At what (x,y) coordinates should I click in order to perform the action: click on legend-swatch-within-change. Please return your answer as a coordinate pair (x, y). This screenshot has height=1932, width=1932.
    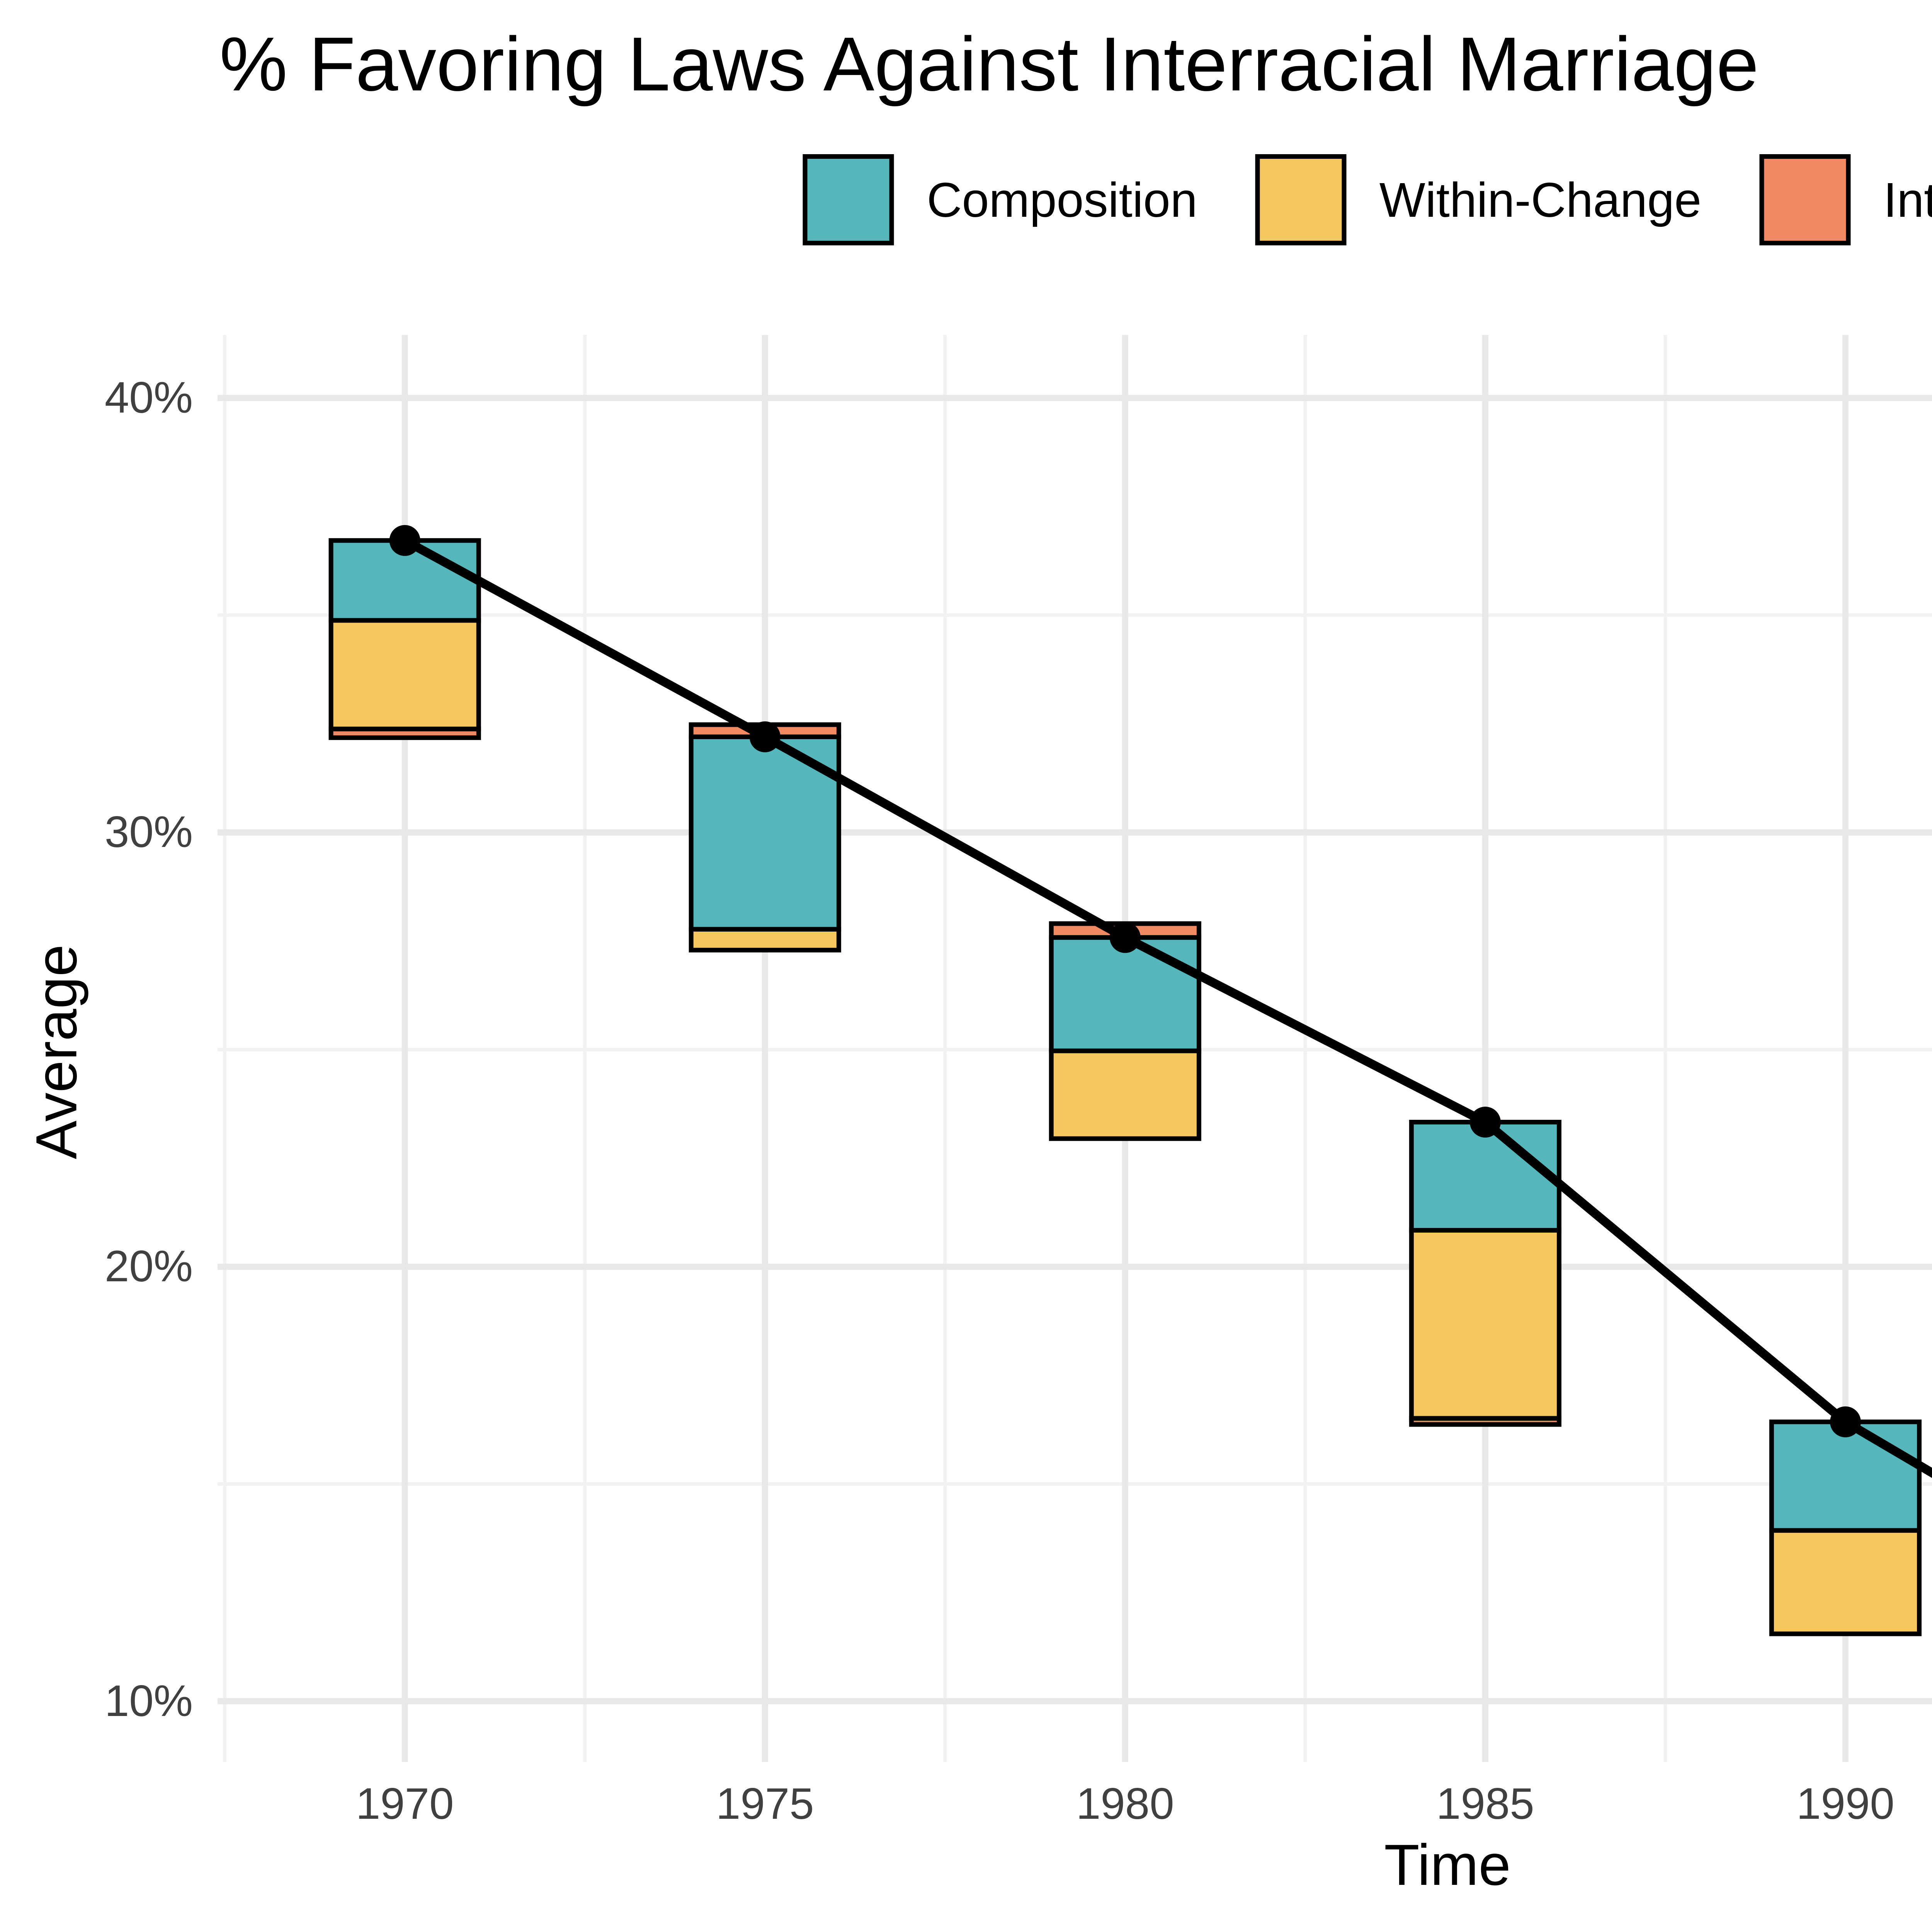
    Looking at the image, I should click on (1301, 200).